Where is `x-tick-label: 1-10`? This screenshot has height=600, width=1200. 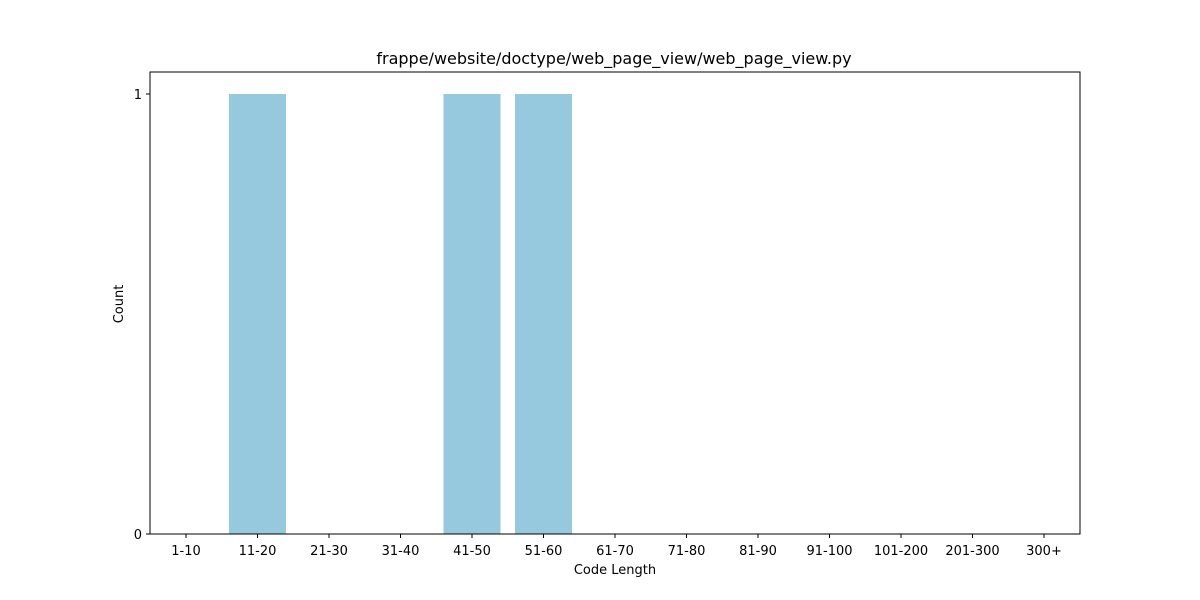 x-tick-label: 1-10 is located at coordinates (186, 551).